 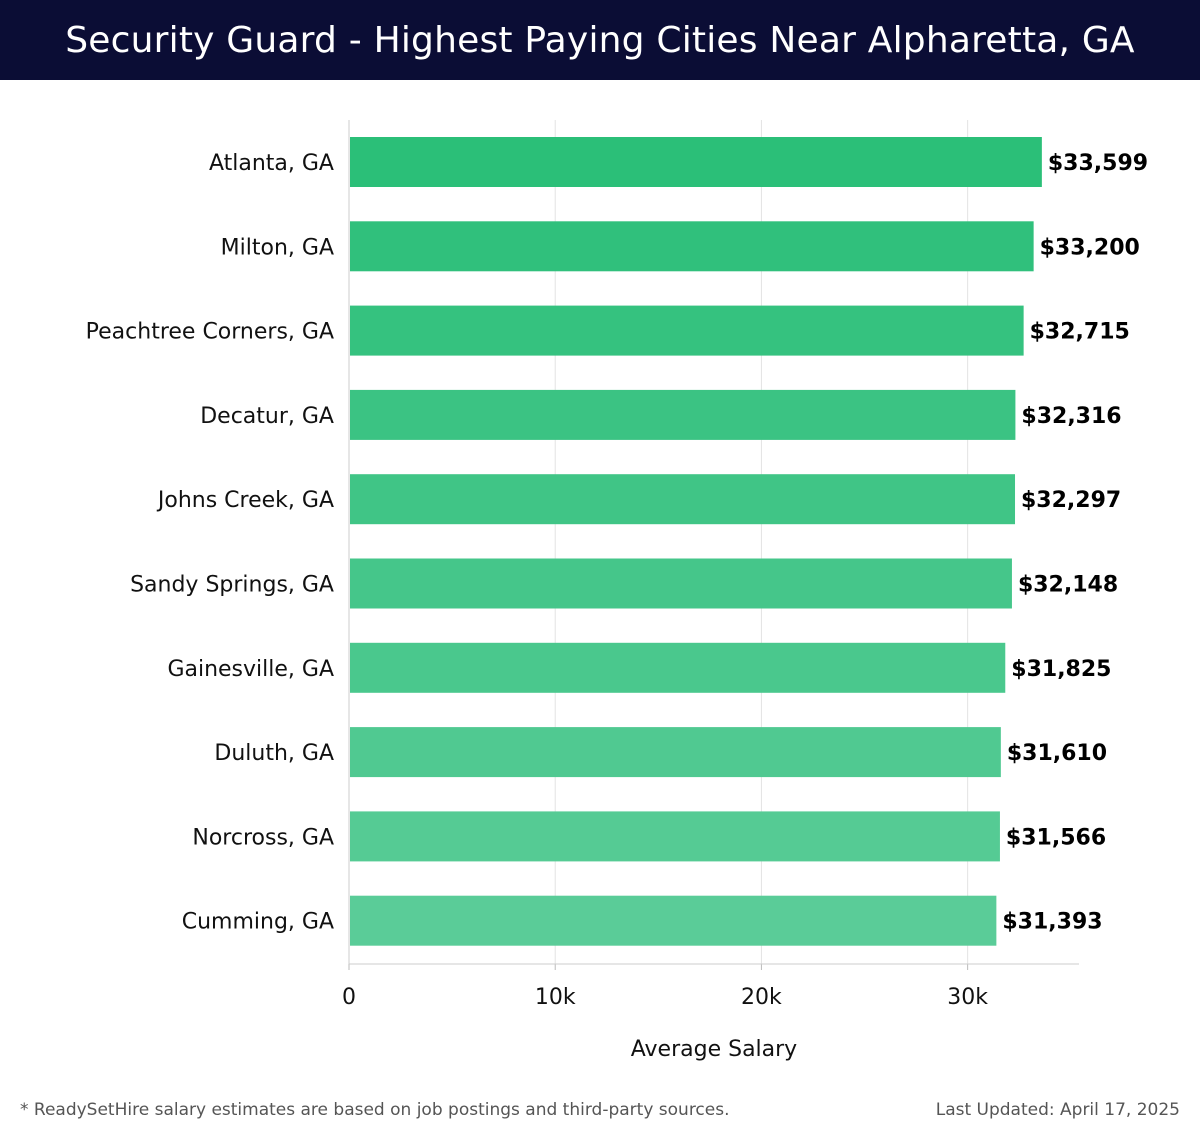 What do you see at coordinates (1098, 163) in the screenshot?
I see `value-label: $33,599` at bounding box center [1098, 163].